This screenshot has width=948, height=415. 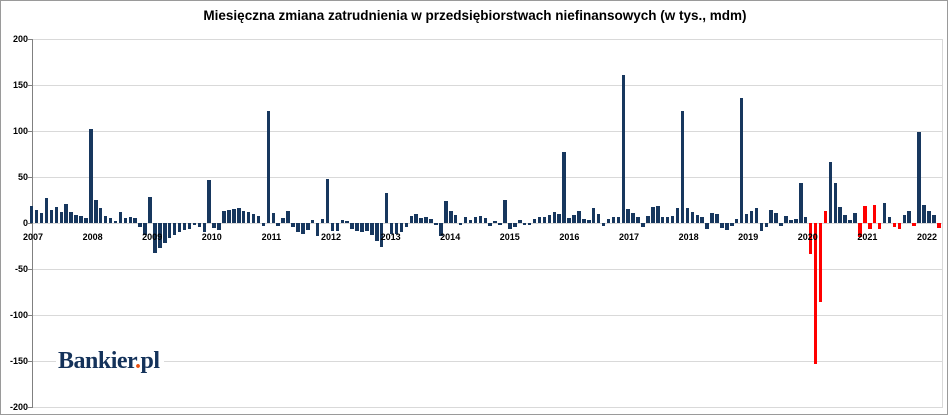 I want to click on logo-text-bankier: Bankier, so click(x=96, y=361).